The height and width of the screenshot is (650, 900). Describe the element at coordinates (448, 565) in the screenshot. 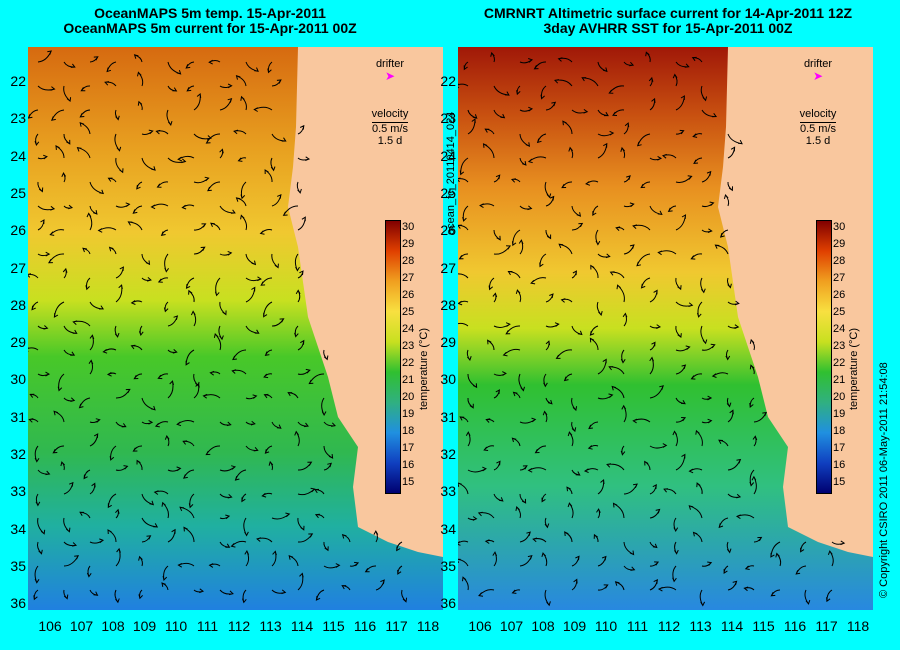

I see `right-lat-label: 35` at that location.